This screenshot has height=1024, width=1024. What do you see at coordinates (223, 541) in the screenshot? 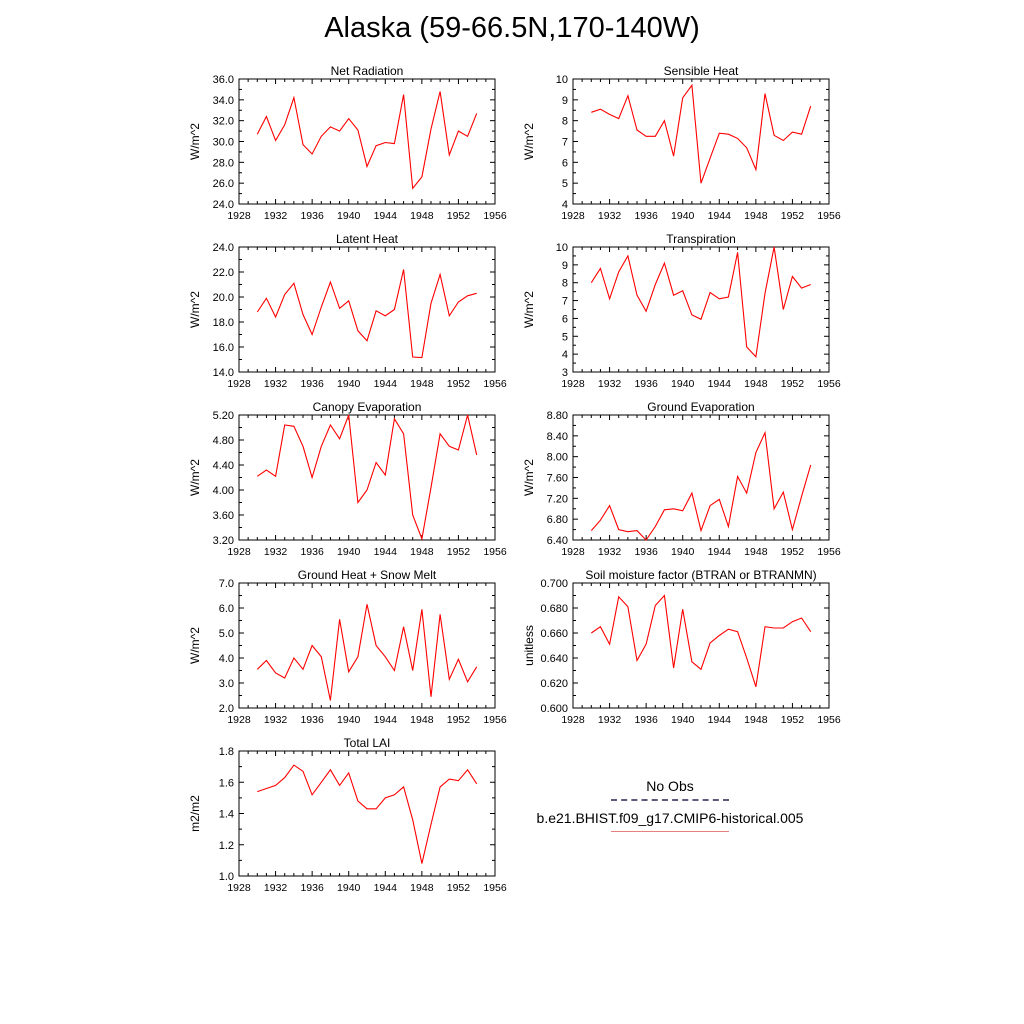
I see `y-tick-label: 3.20` at bounding box center [223, 541].